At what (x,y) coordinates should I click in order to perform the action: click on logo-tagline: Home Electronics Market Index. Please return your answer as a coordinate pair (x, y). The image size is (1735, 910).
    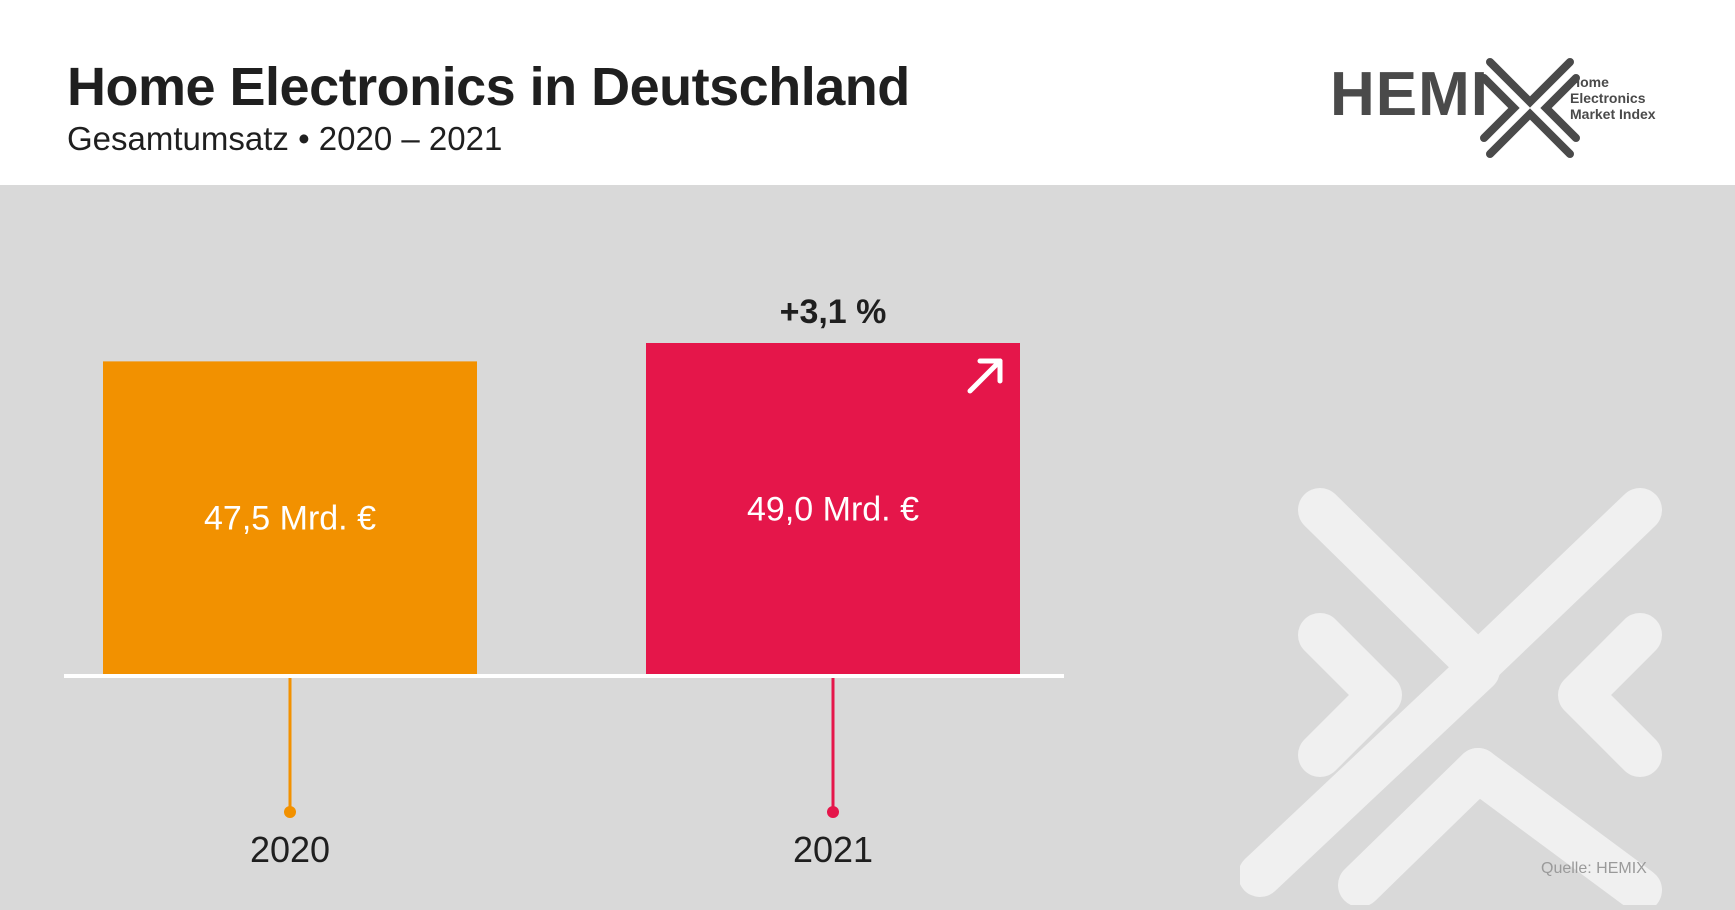
    Looking at the image, I should click on (1613, 98).